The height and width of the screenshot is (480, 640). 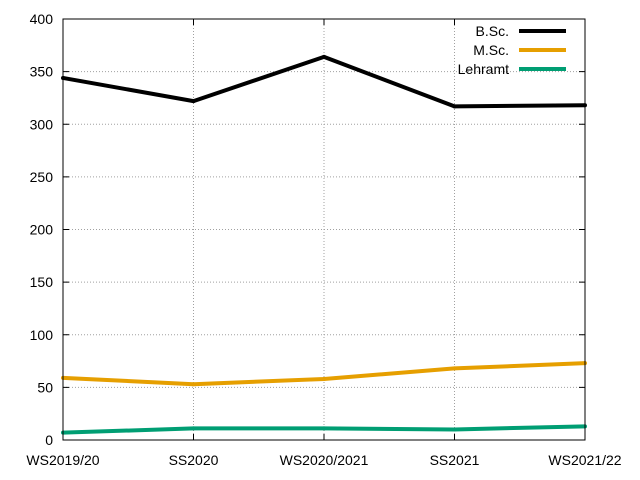 I want to click on x-tick-label: WS2020/2021, so click(x=324, y=460).